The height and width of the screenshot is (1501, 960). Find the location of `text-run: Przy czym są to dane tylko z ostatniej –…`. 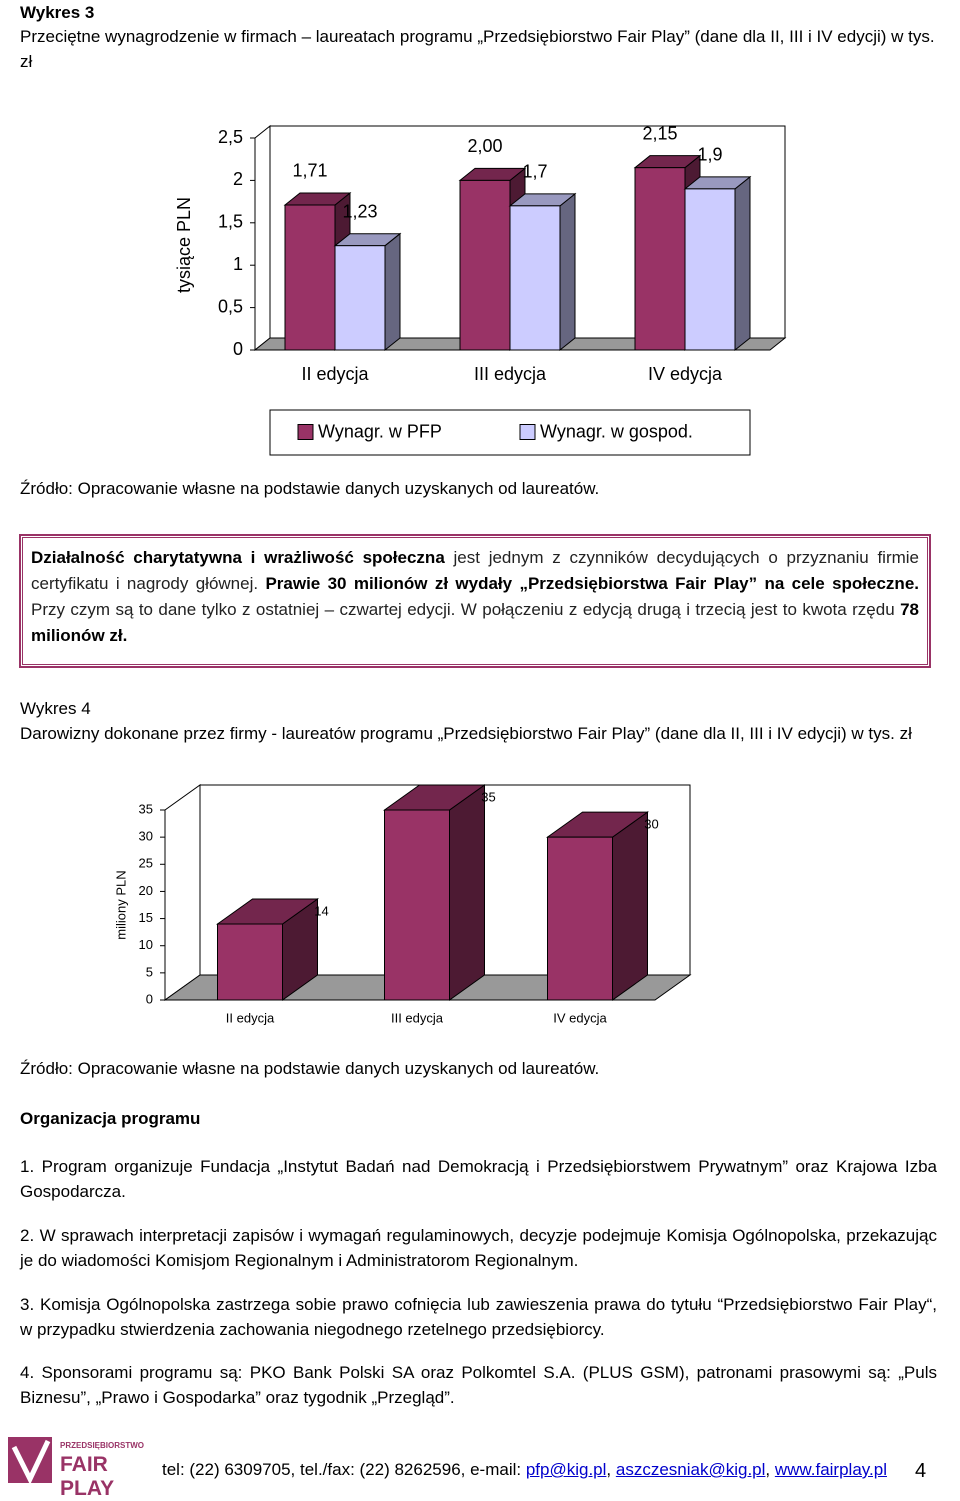

text-run: Przy czym są to dane tylko z ostatniej –… is located at coordinates (466, 609).